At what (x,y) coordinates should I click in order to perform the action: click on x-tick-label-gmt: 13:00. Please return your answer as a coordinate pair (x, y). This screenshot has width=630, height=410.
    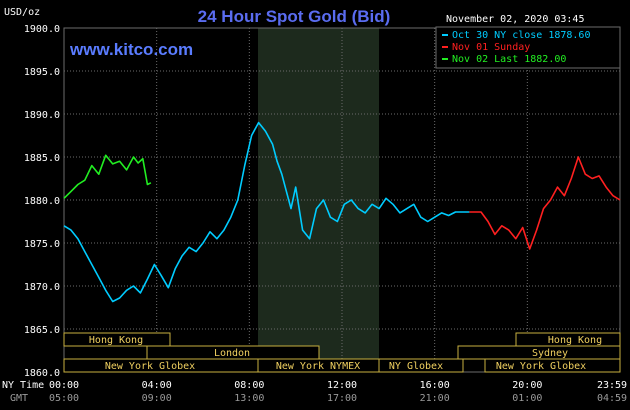
    Looking at the image, I should click on (249, 398).